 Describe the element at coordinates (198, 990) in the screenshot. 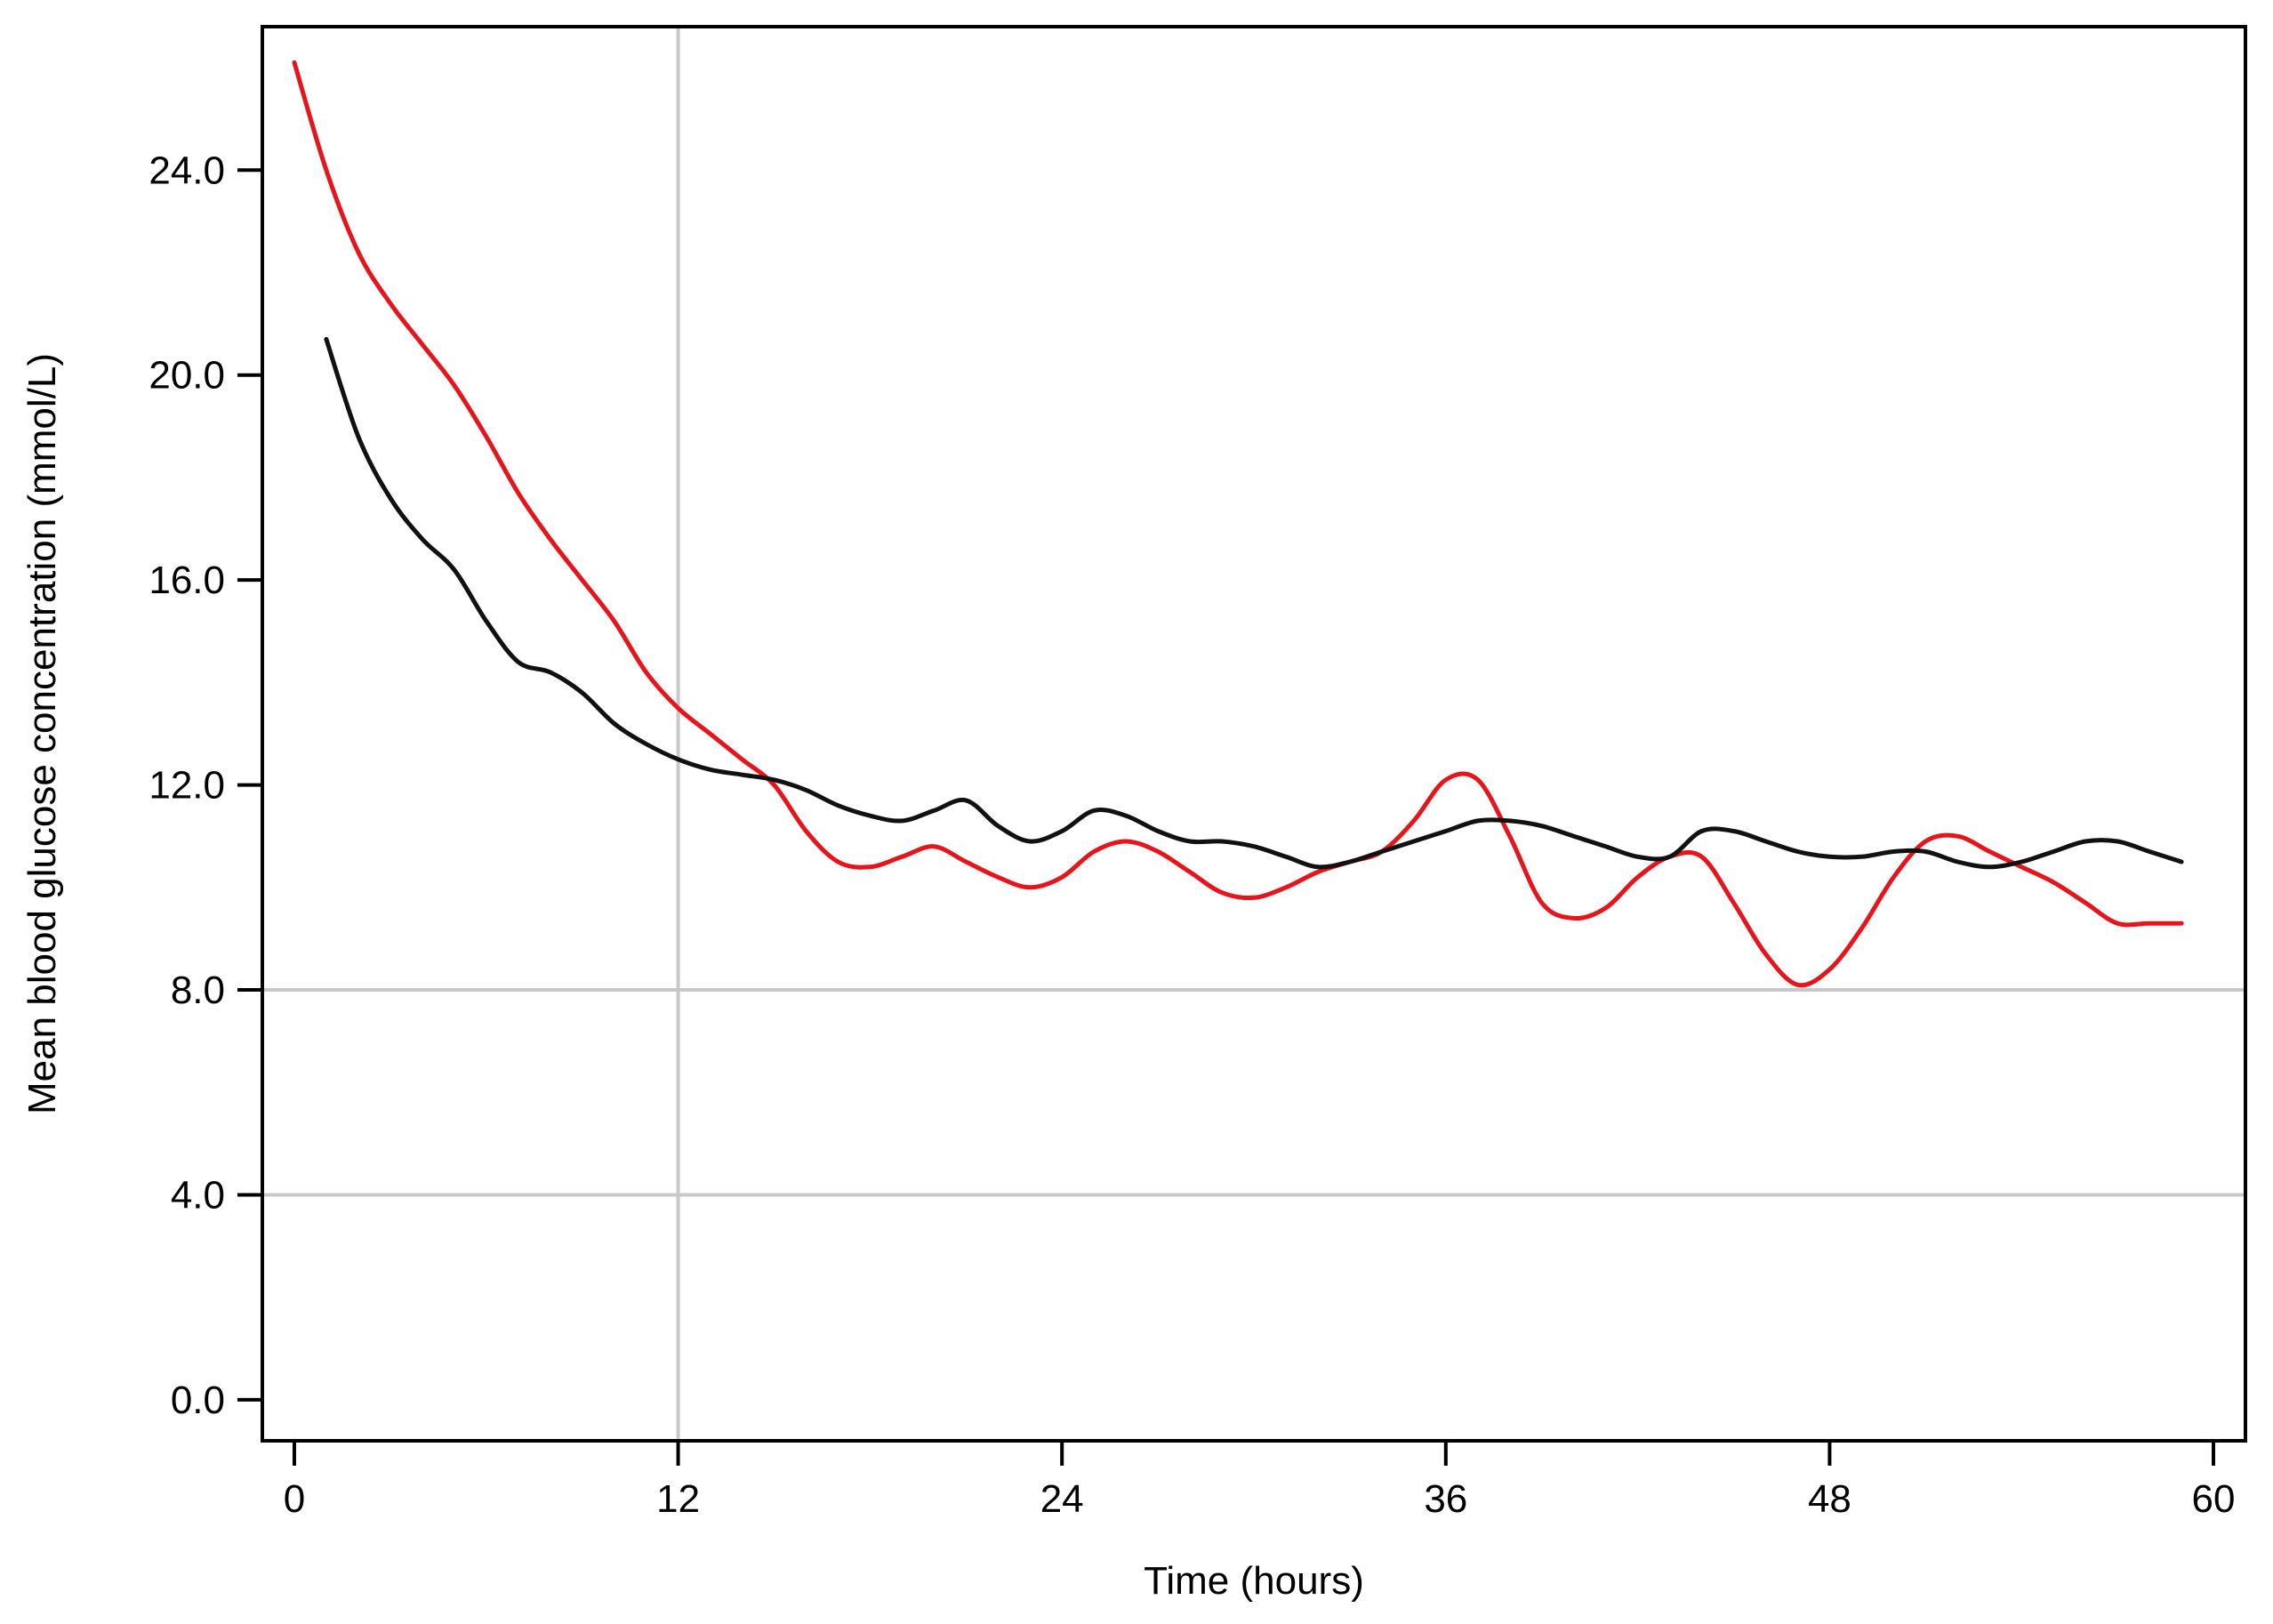

I see `y-tick-label: 8.0` at that location.